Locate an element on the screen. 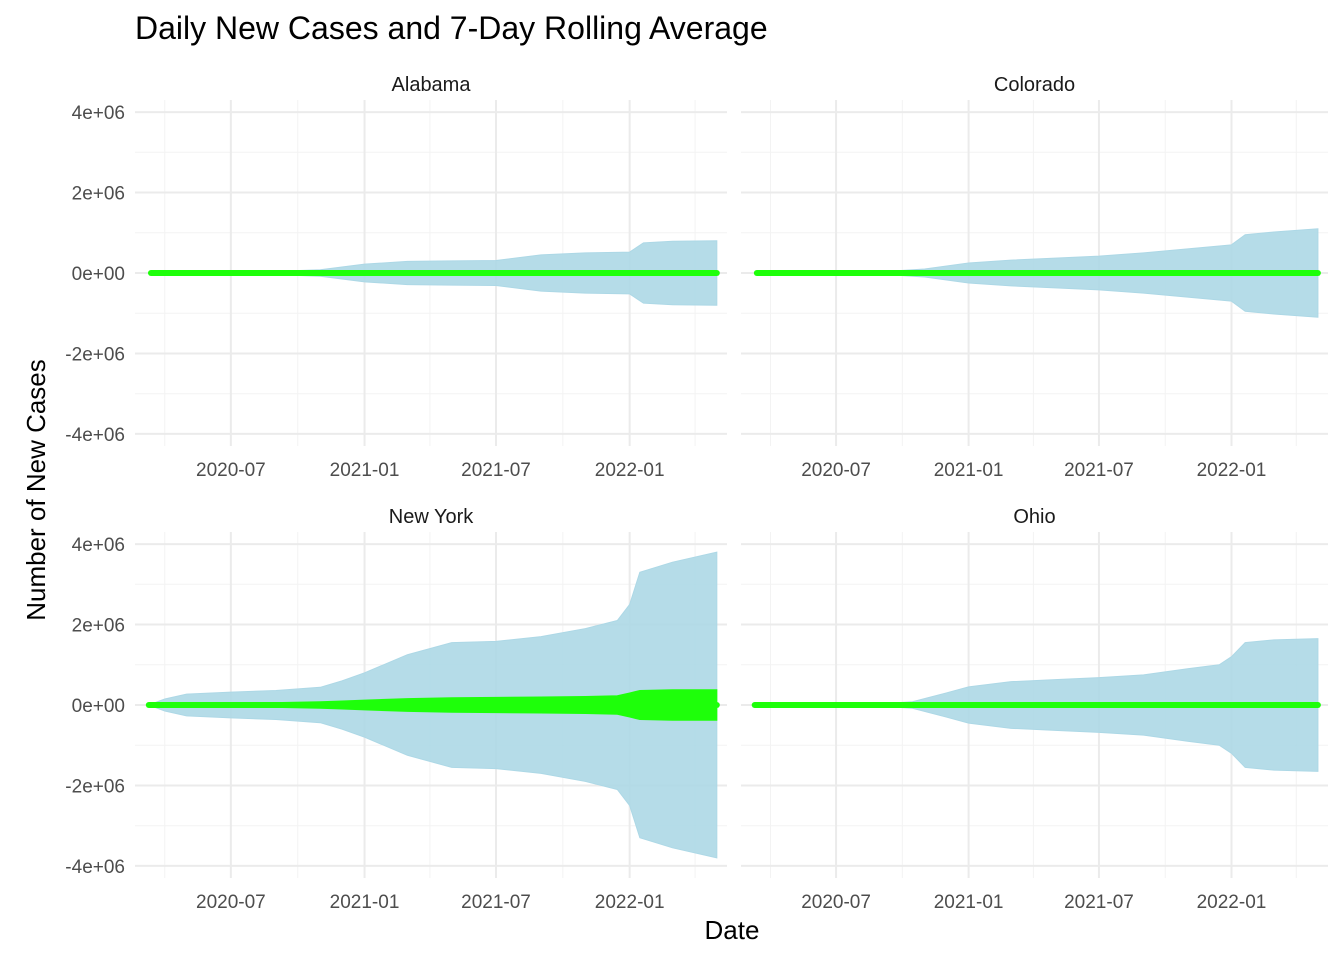 Image resolution: width=1344 pixels, height=960 pixels. y-axis-title: Number of New Cases is located at coordinates (36, 490).